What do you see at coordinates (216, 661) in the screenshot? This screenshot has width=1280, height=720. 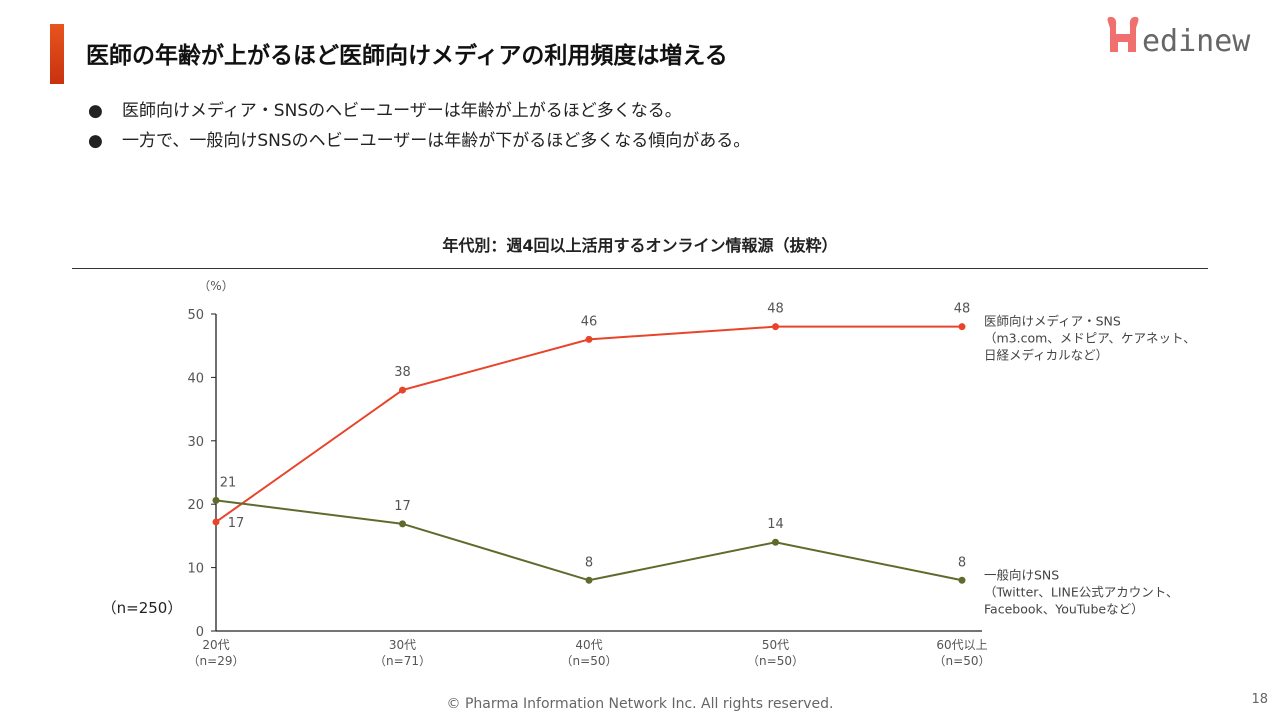 I see `x-tick-label: （n=29）` at bounding box center [216, 661].